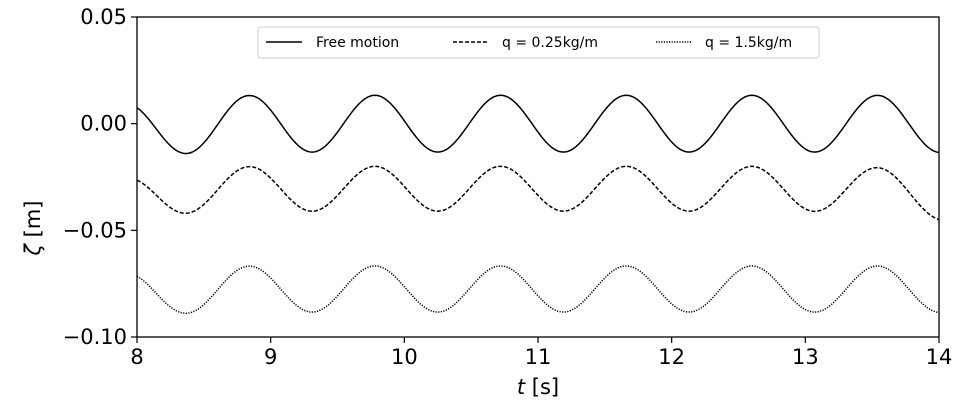  I want to click on y-axis-label-unit: [m], so click(33, 223).